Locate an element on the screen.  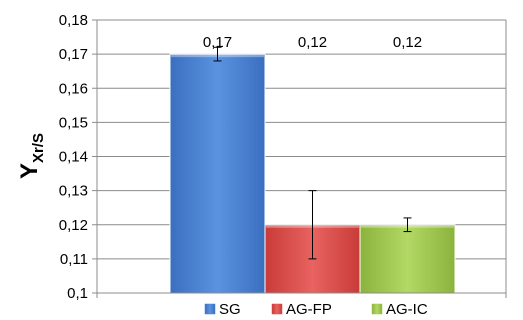
y-tick-label: 0,15 is located at coordinates (73, 122).